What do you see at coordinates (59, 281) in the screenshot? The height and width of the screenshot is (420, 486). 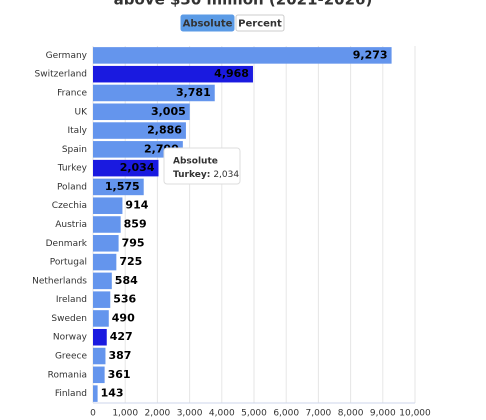 I see `y-tick-label: Netherlands` at bounding box center [59, 281].